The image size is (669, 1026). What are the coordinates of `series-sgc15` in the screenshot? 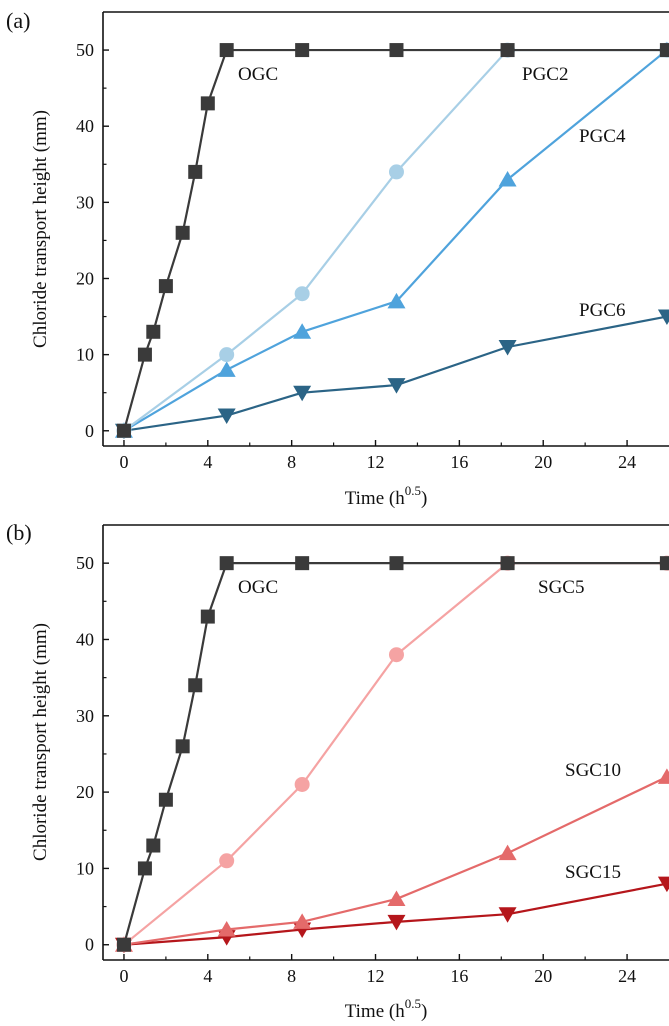 It's located at (391, 915).